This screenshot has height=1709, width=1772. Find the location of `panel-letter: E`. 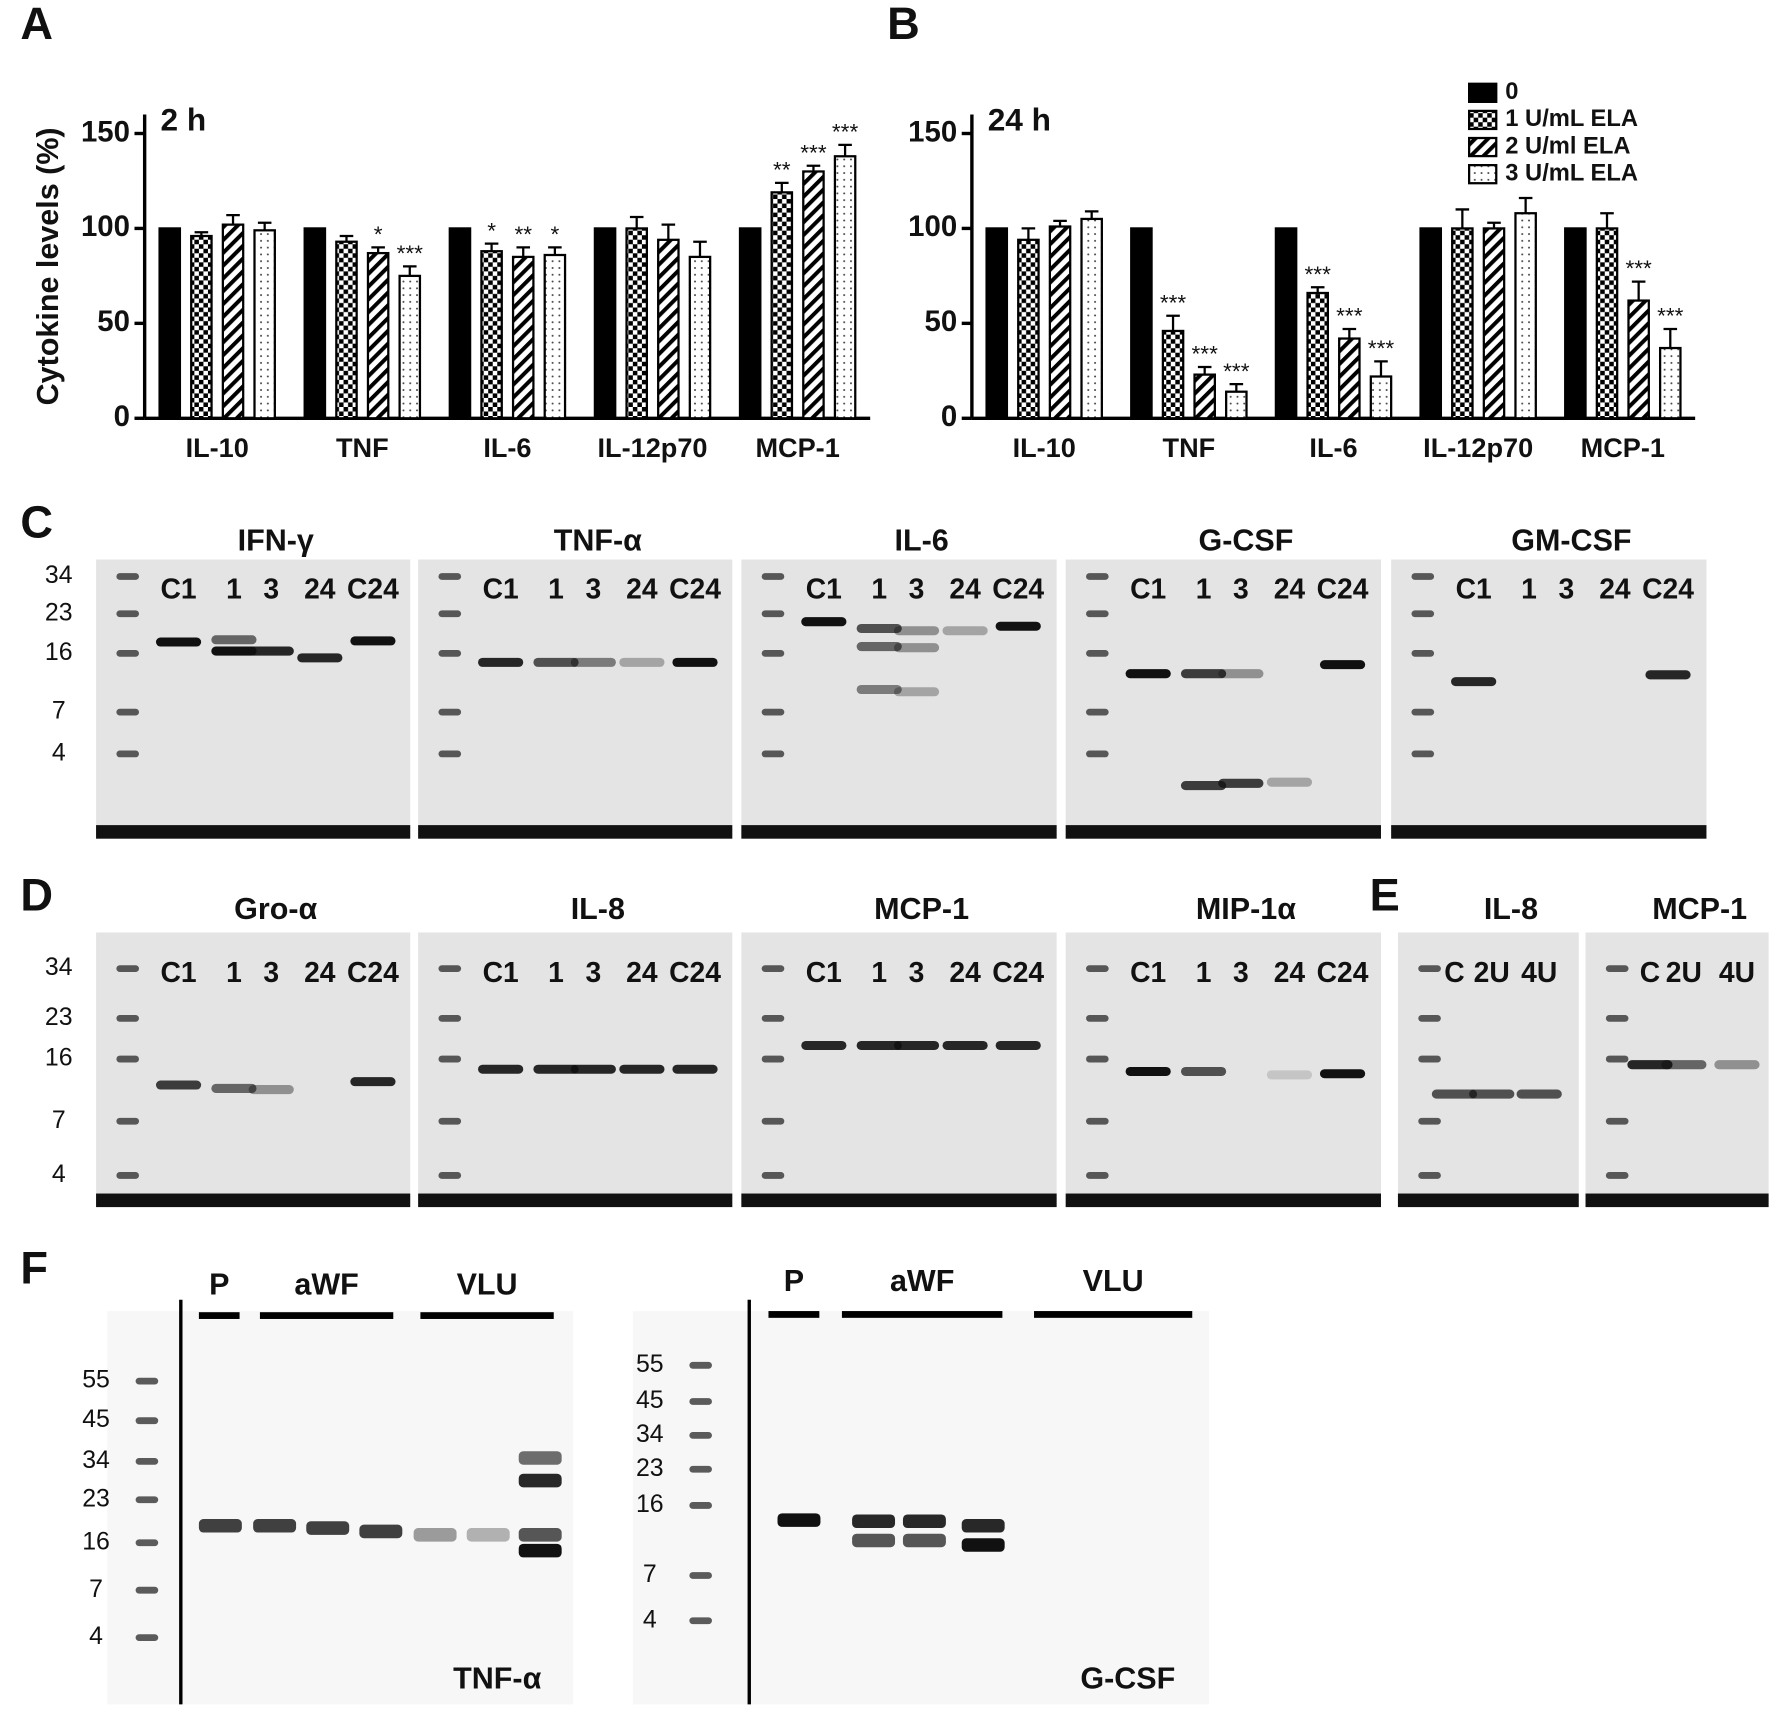

panel-letter: E is located at coordinates (1385, 895).